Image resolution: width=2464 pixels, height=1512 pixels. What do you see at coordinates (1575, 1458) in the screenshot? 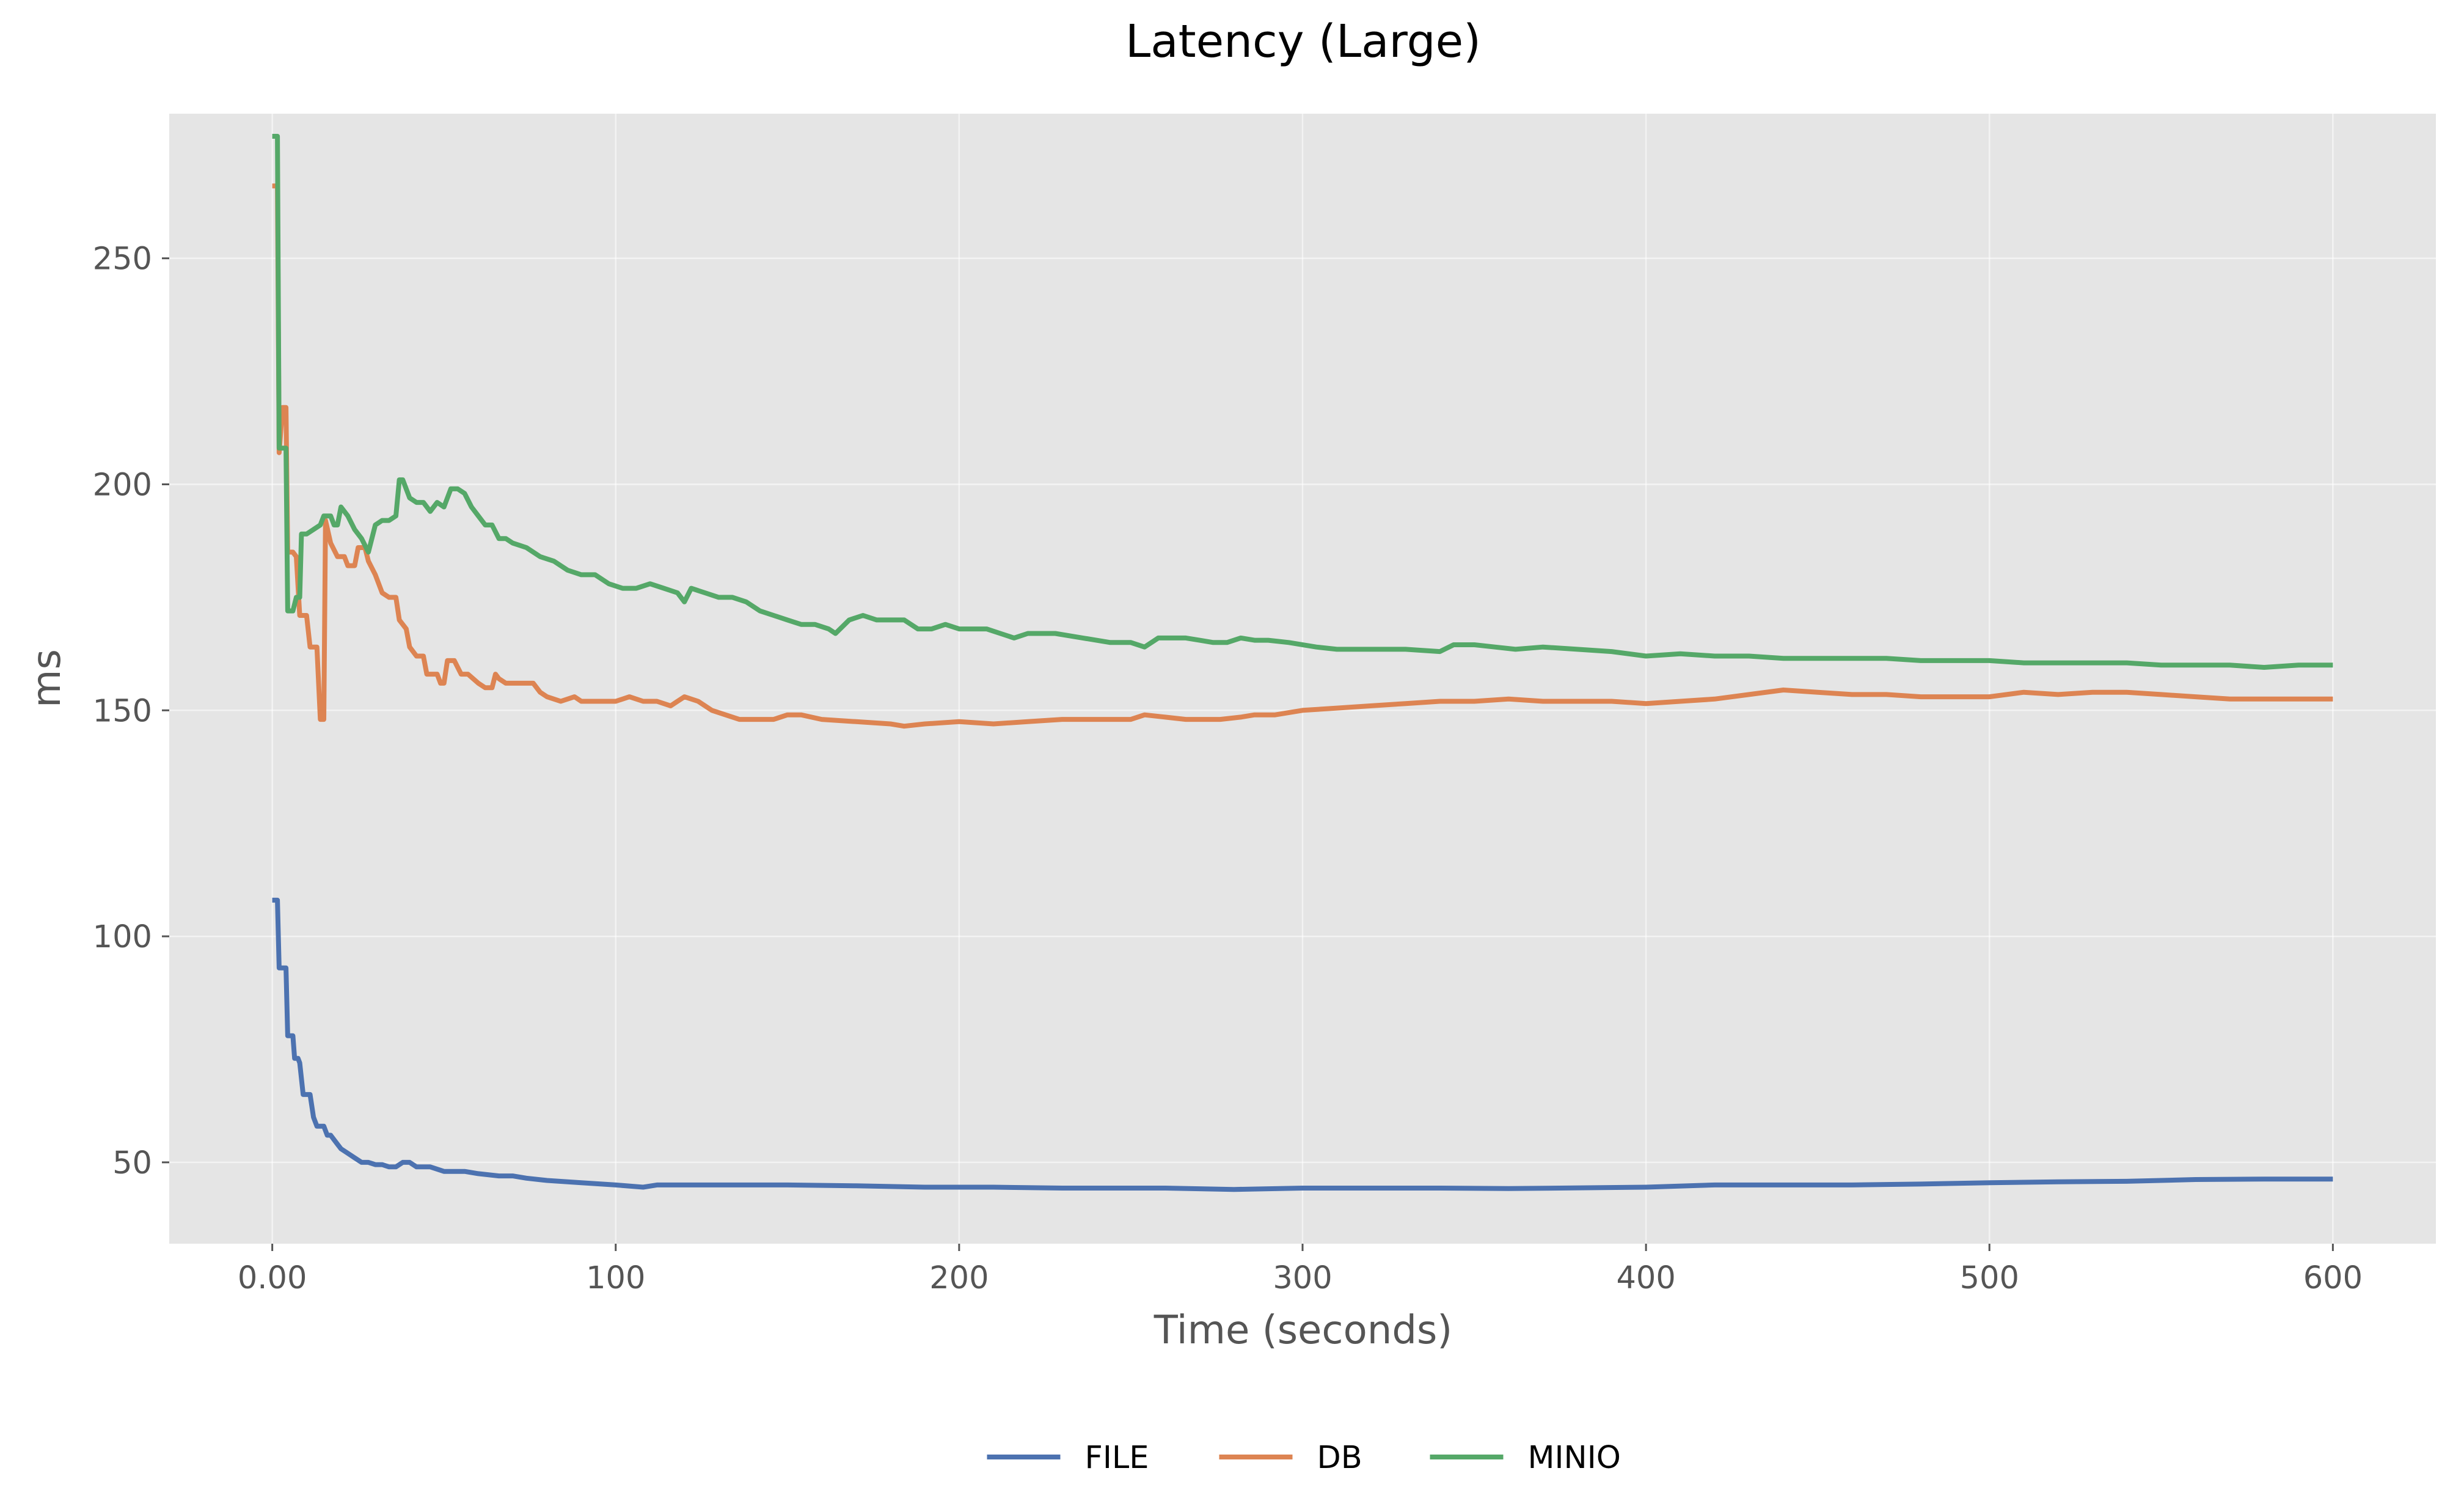
I see `legend-label: MINIO` at bounding box center [1575, 1458].